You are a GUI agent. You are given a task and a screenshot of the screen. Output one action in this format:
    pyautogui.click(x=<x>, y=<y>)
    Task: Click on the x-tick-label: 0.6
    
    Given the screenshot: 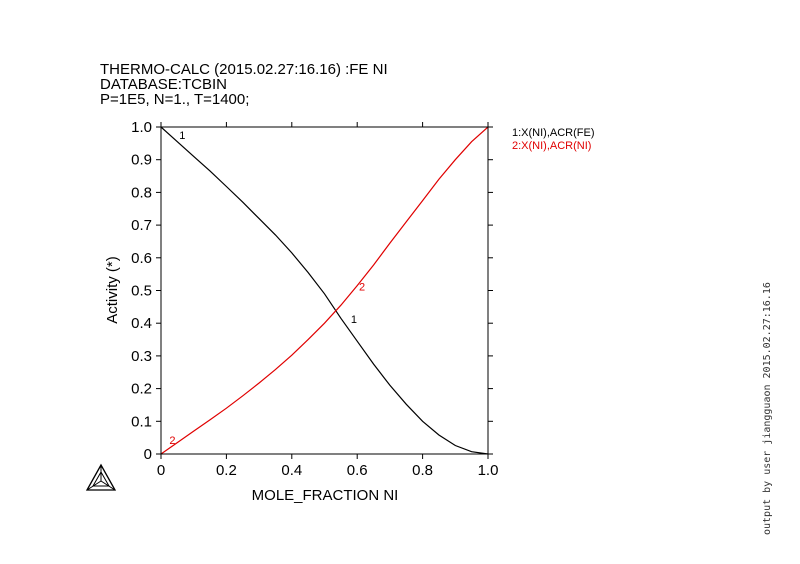 What is the action you would take?
    pyautogui.click(x=357, y=470)
    